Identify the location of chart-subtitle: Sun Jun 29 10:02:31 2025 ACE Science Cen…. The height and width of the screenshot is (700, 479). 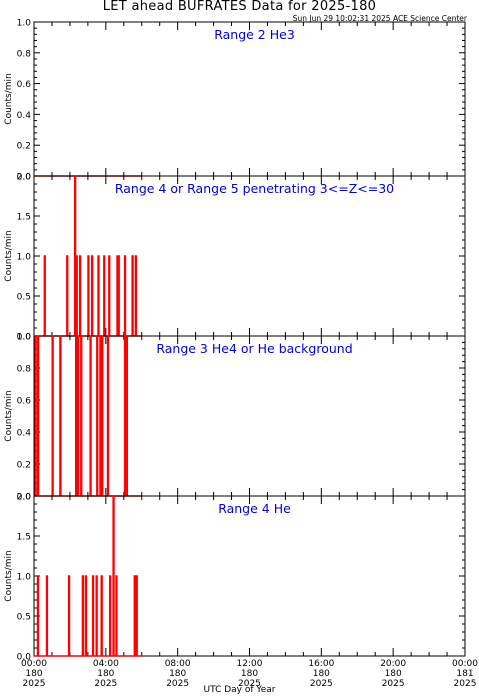
(379, 18).